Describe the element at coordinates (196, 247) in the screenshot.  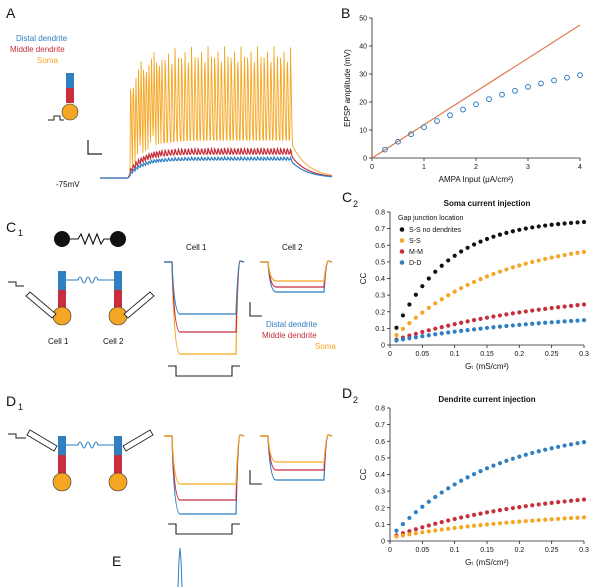
I see `trace-title-cell-1: Cell 1` at that location.